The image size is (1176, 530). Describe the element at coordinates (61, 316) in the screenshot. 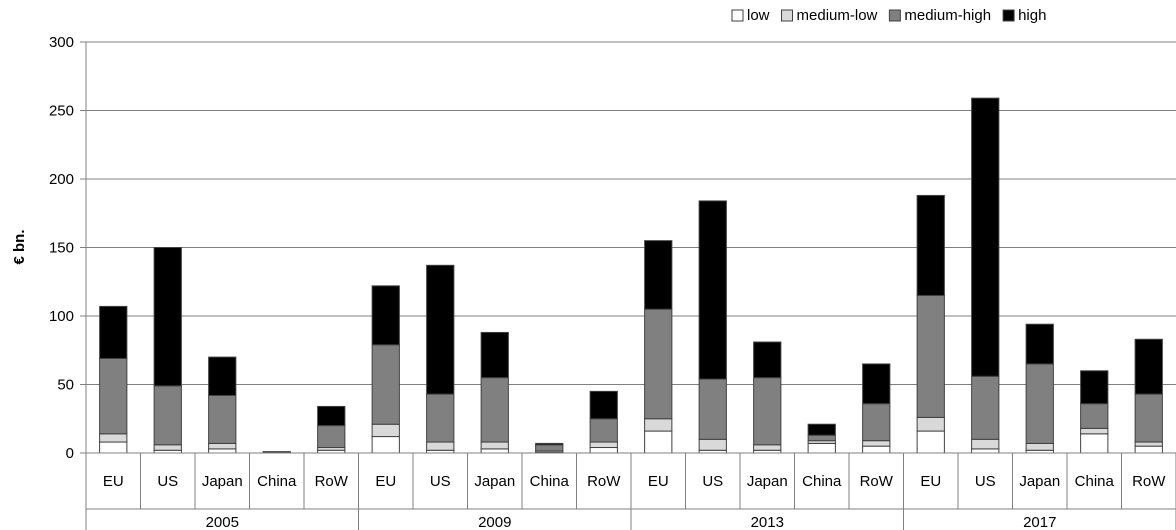

I see `y-tick-label: 100` at that location.